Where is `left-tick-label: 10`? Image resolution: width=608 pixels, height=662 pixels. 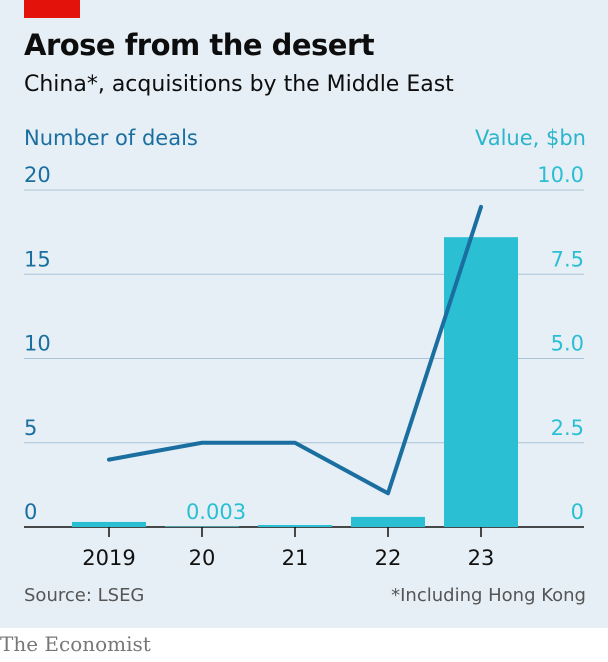
left-tick-label: 10 is located at coordinates (37, 344).